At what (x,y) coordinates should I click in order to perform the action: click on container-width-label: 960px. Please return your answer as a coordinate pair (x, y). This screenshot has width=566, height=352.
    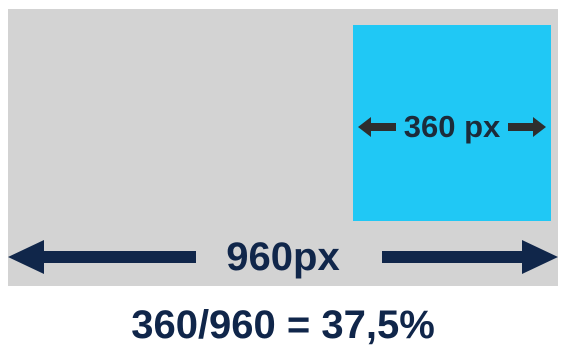
    Looking at the image, I should click on (283, 256).